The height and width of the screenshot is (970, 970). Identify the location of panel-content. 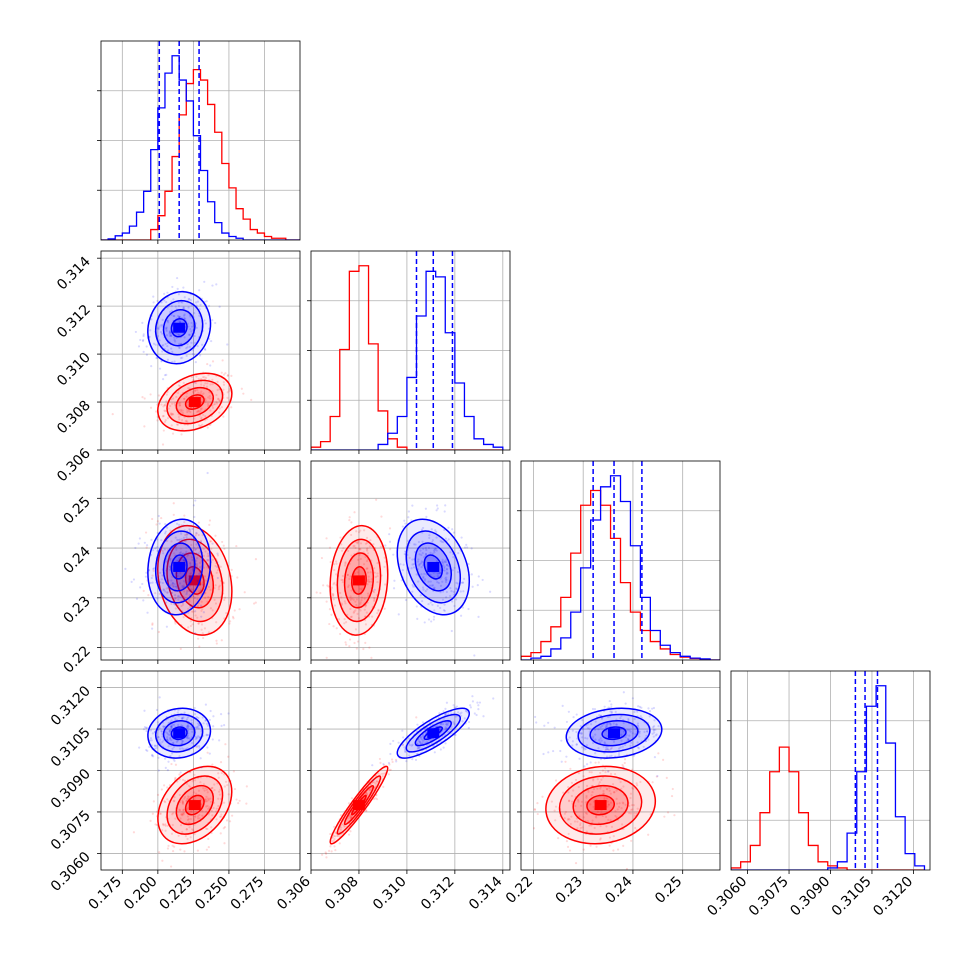
(604, 780).